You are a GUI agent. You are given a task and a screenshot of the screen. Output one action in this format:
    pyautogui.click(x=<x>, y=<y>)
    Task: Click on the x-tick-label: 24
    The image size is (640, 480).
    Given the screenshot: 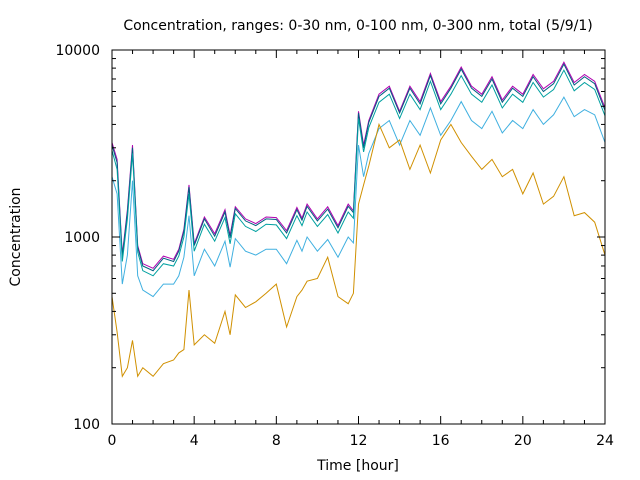 What is the action you would take?
    pyautogui.click(x=605, y=441)
    